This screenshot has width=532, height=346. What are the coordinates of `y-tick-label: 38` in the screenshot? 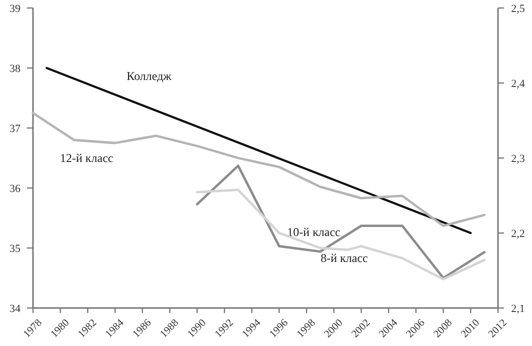 It's located at (15, 68).